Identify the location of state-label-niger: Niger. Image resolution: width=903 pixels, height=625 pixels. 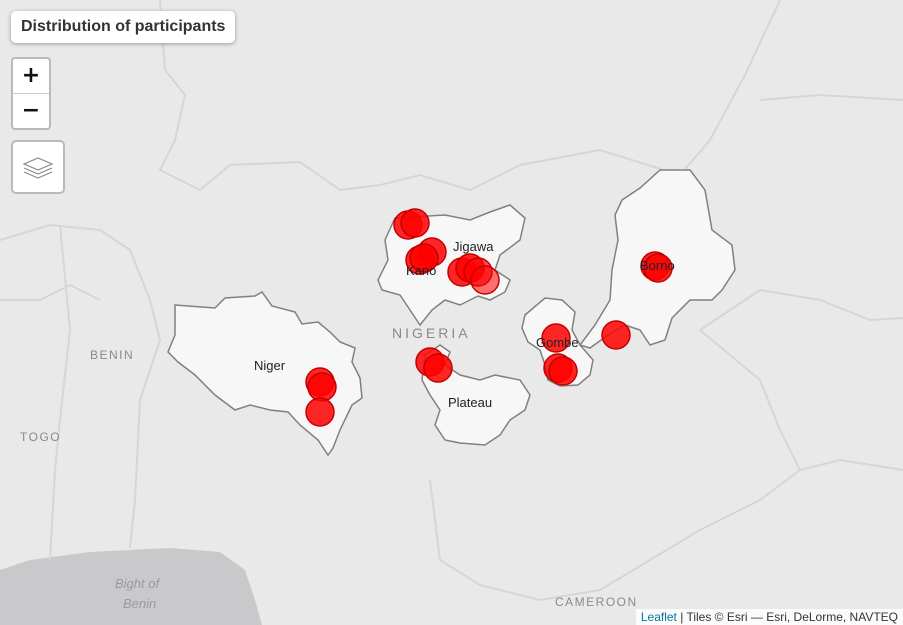
(270, 365).